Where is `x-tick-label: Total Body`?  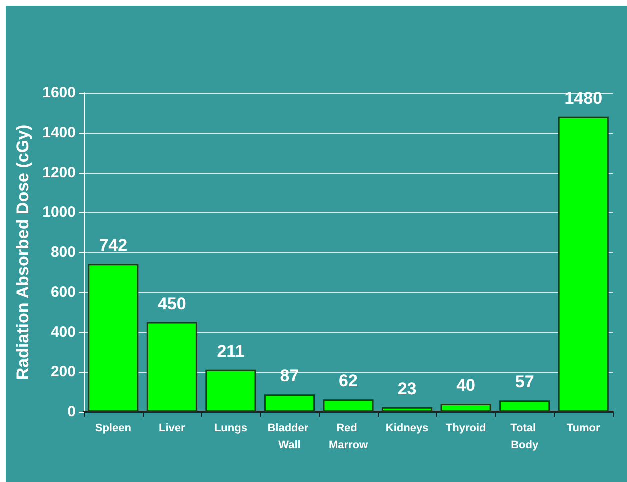 x-tick-label: Total Body is located at coordinates (525, 437).